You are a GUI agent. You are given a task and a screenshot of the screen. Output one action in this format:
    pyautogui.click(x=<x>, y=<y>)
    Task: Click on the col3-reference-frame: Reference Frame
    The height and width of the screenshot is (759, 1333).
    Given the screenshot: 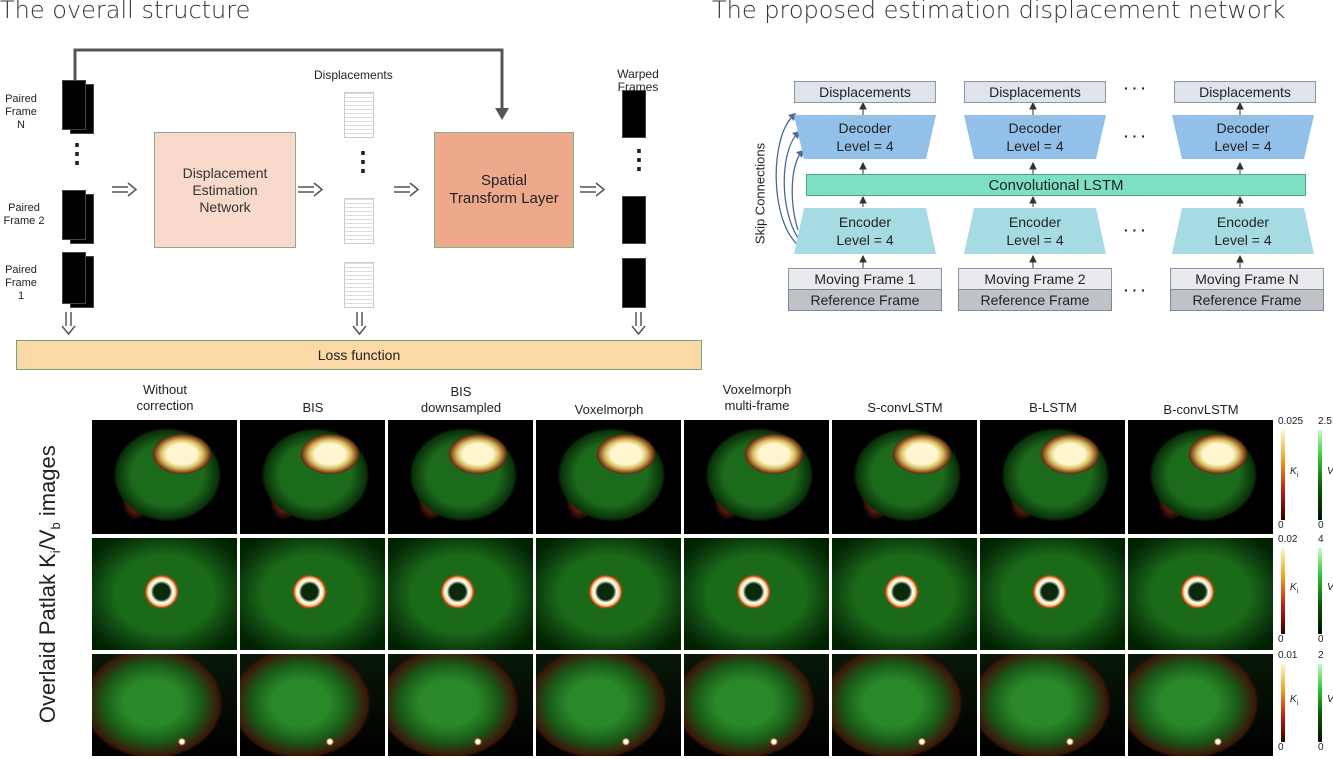 What is the action you would take?
    pyautogui.click(x=1247, y=300)
    